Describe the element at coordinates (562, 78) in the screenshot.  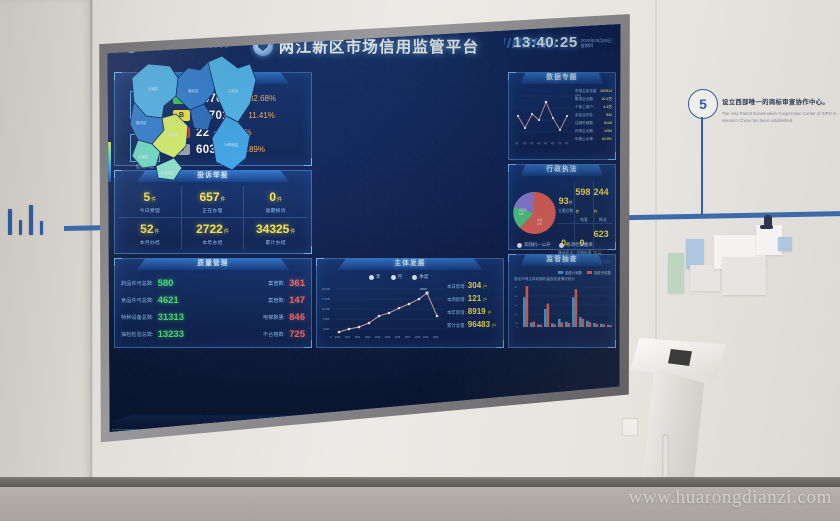
I see `panel-title-trend: 数据专题` at that location.